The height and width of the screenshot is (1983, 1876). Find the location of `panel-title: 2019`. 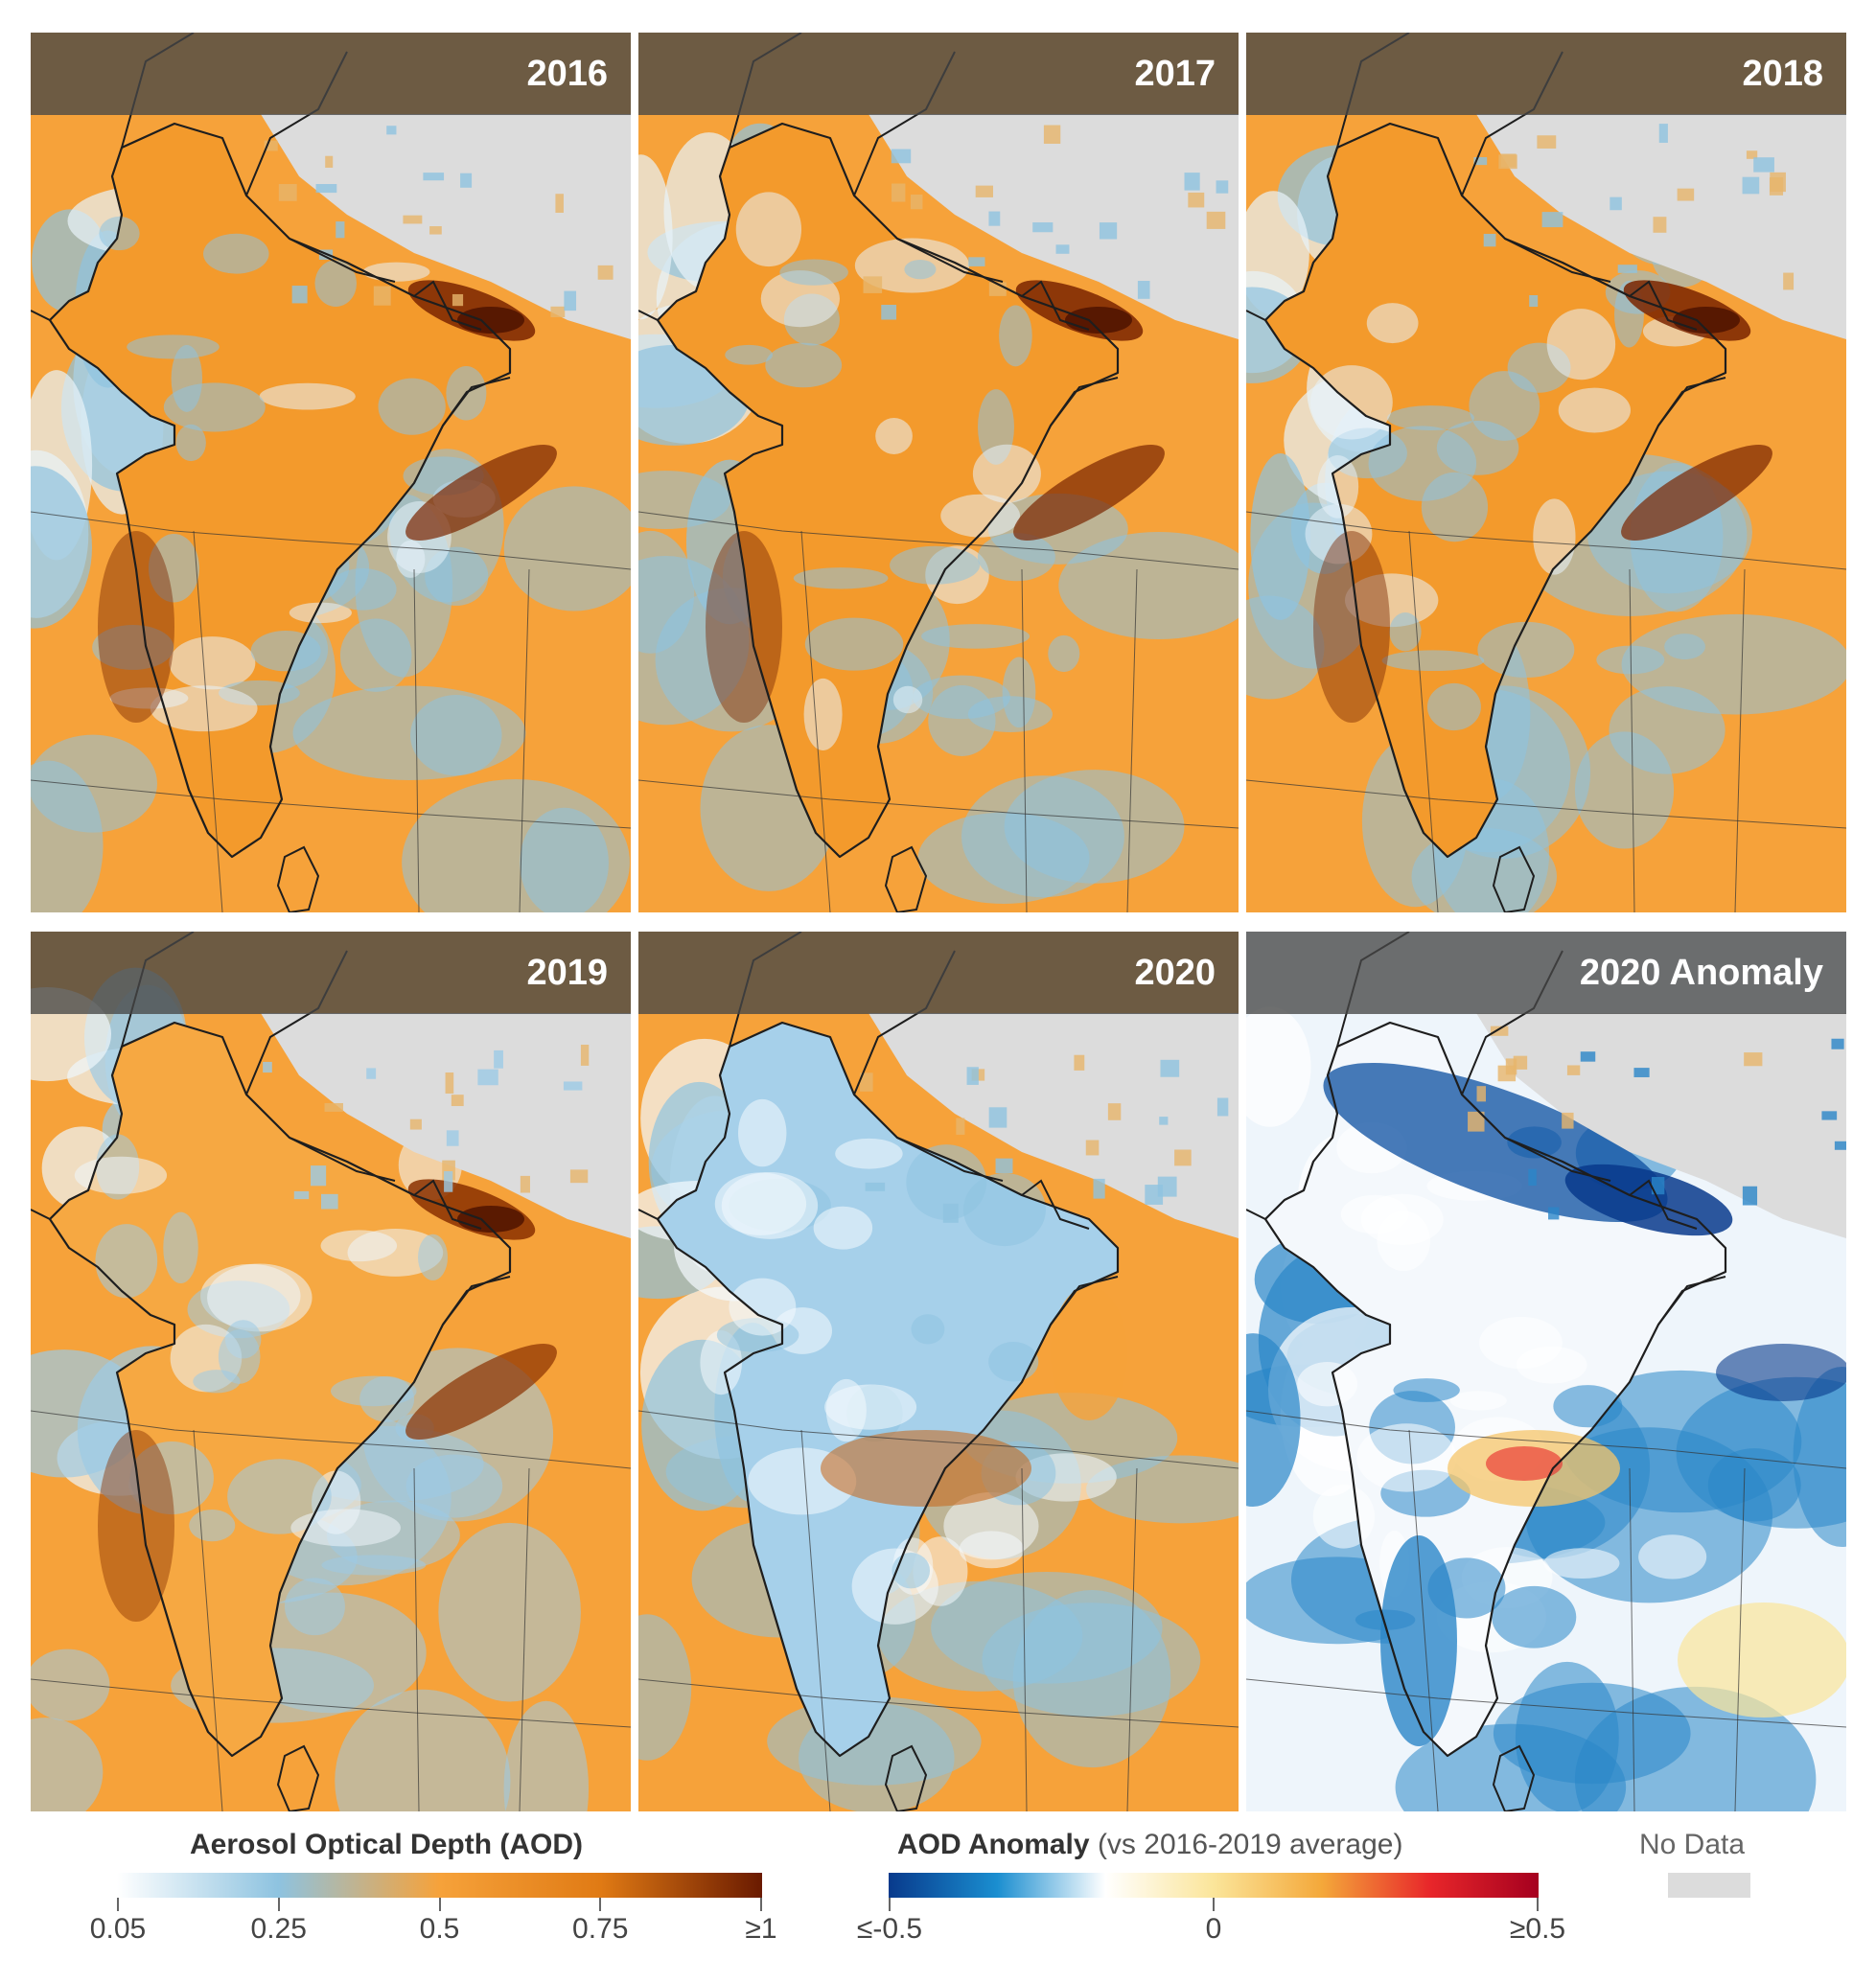

panel-title: 2019 is located at coordinates (331, 973).